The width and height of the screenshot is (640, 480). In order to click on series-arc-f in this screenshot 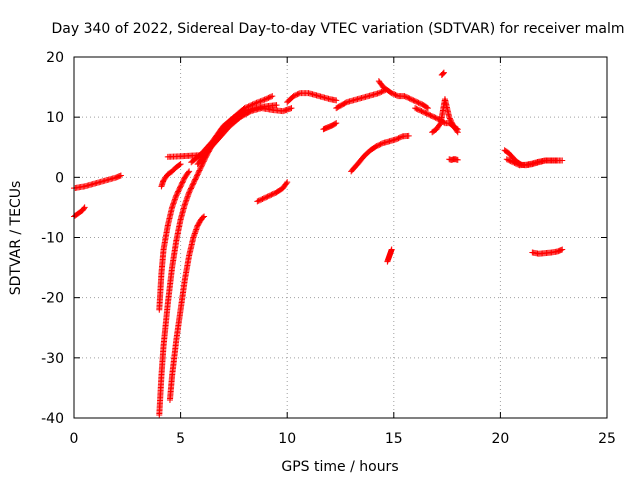, I will do `click(187, 308)`.